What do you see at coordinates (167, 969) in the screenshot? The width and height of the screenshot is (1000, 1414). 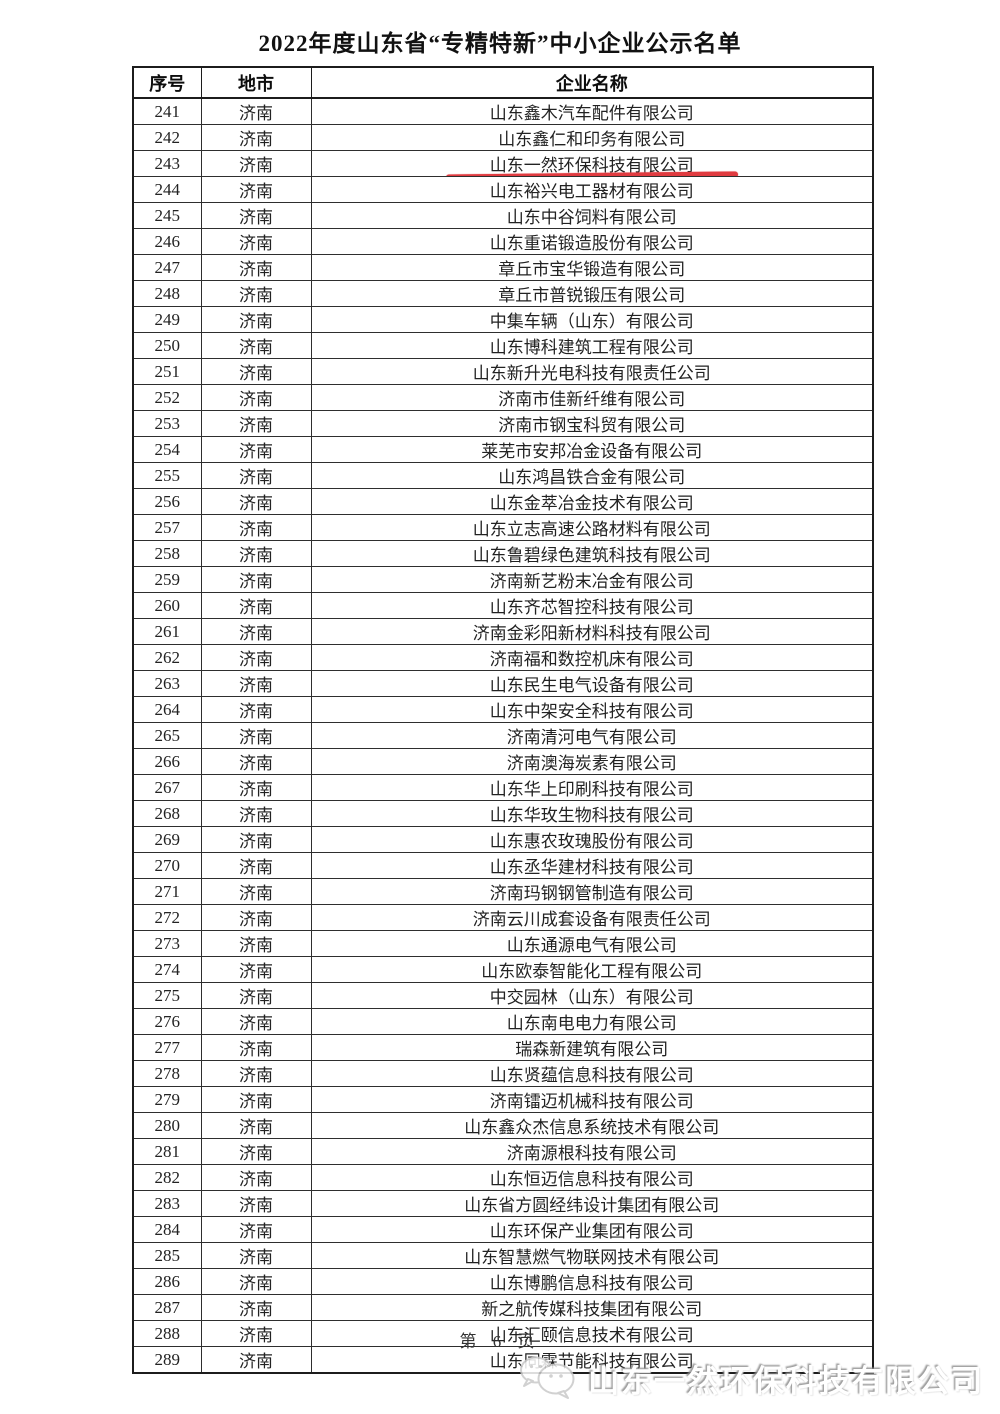 I see `row-serial-number: 274` at bounding box center [167, 969].